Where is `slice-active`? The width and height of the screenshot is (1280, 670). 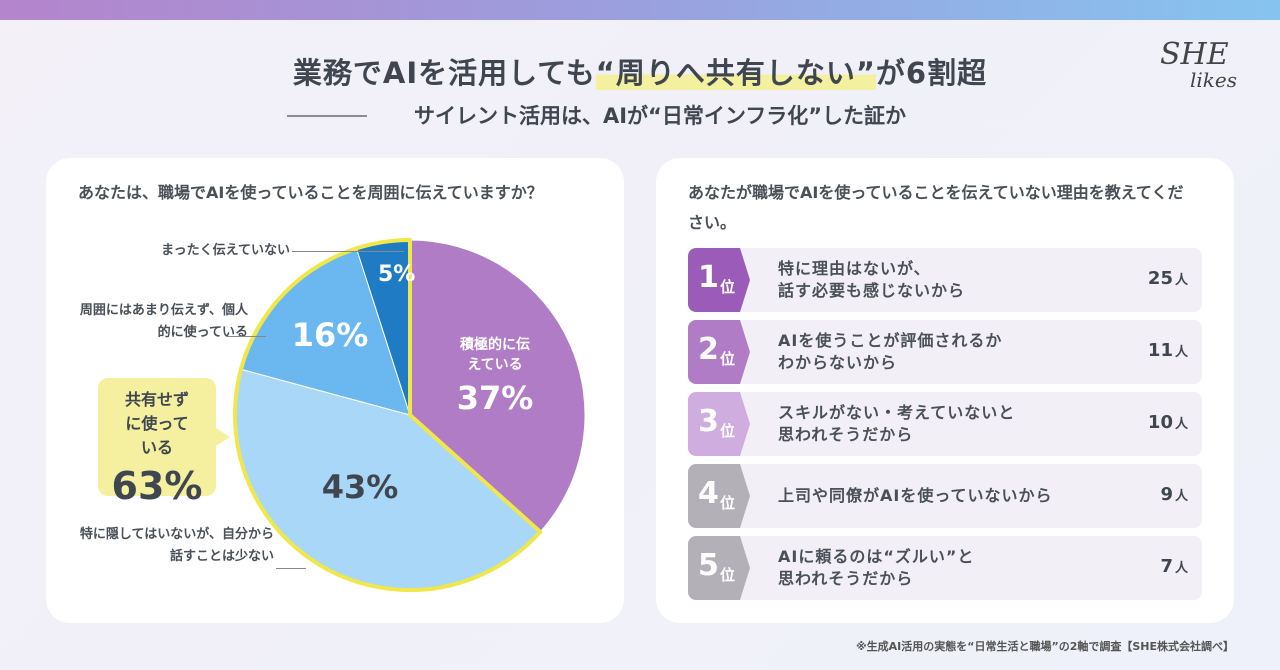 slice-active is located at coordinates (497, 386).